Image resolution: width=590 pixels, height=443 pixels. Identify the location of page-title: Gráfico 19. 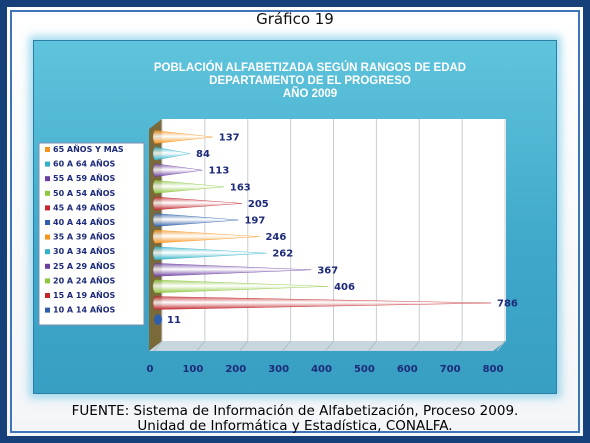
(295, 19).